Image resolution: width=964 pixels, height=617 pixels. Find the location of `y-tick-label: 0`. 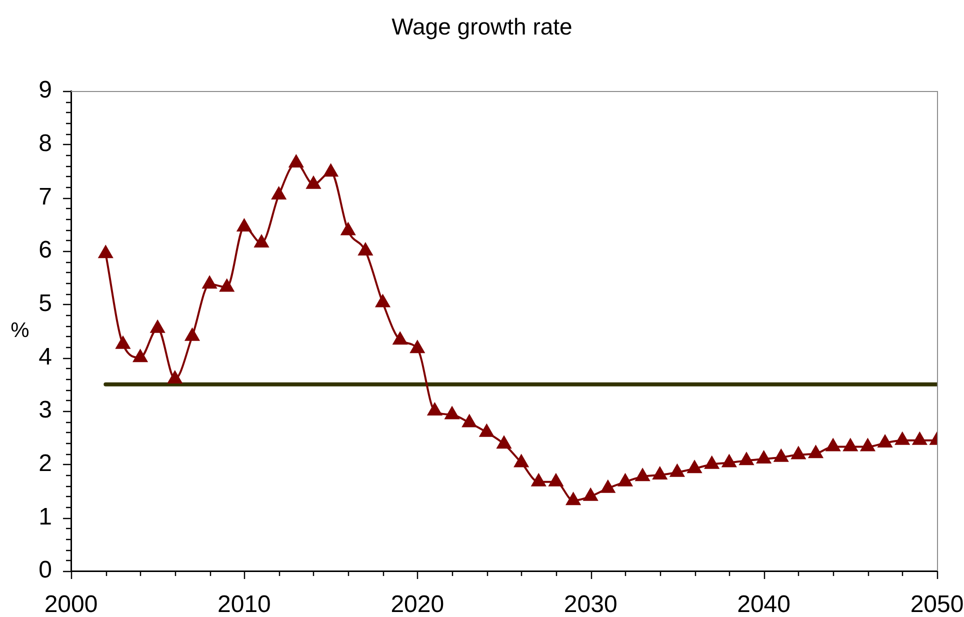

y-tick-label: 0 is located at coordinates (45, 570).